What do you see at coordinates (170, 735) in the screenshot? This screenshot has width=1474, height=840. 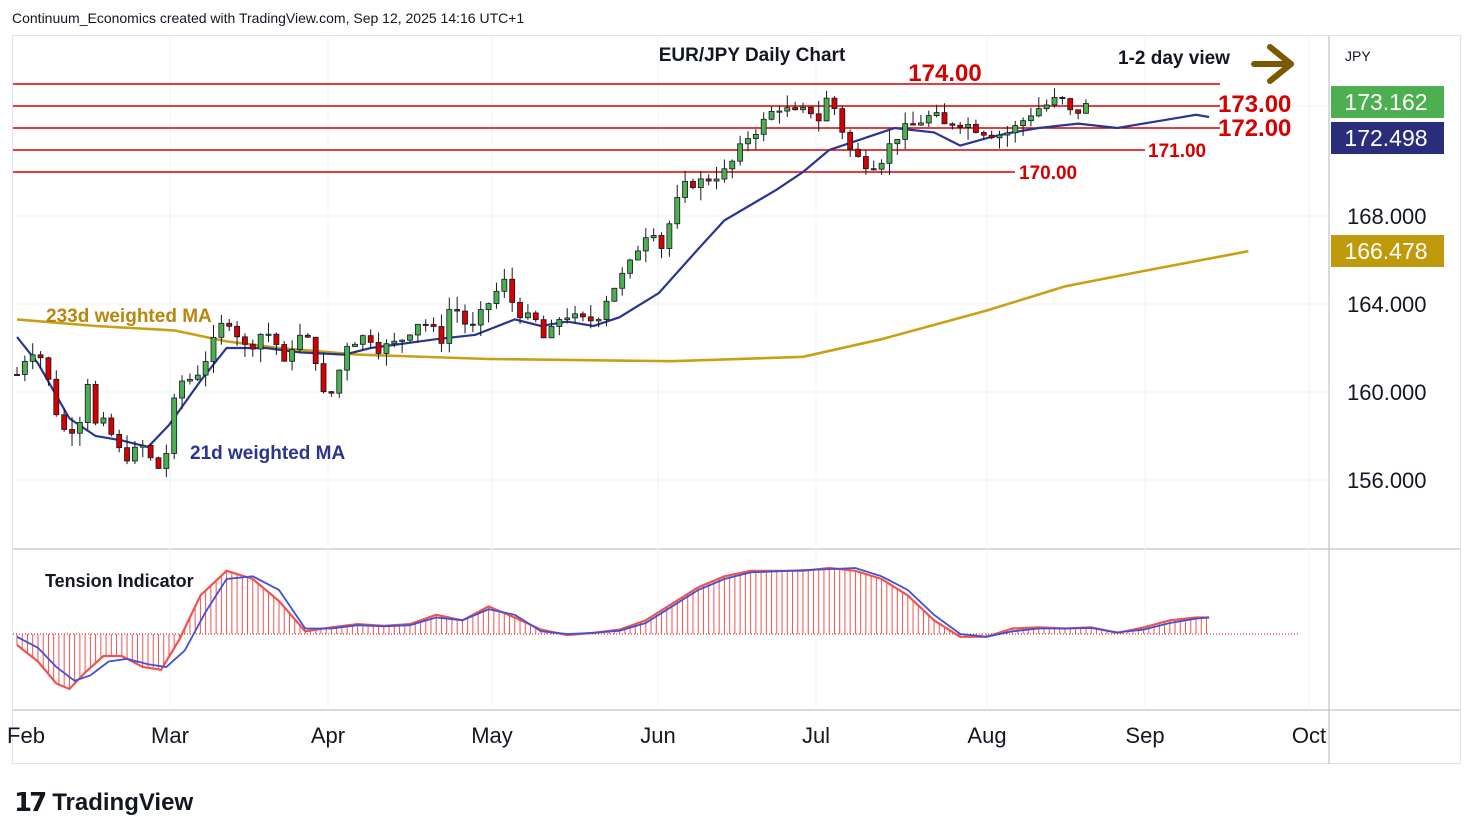 I see `x-month-label-mar: Mar` at bounding box center [170, 735].